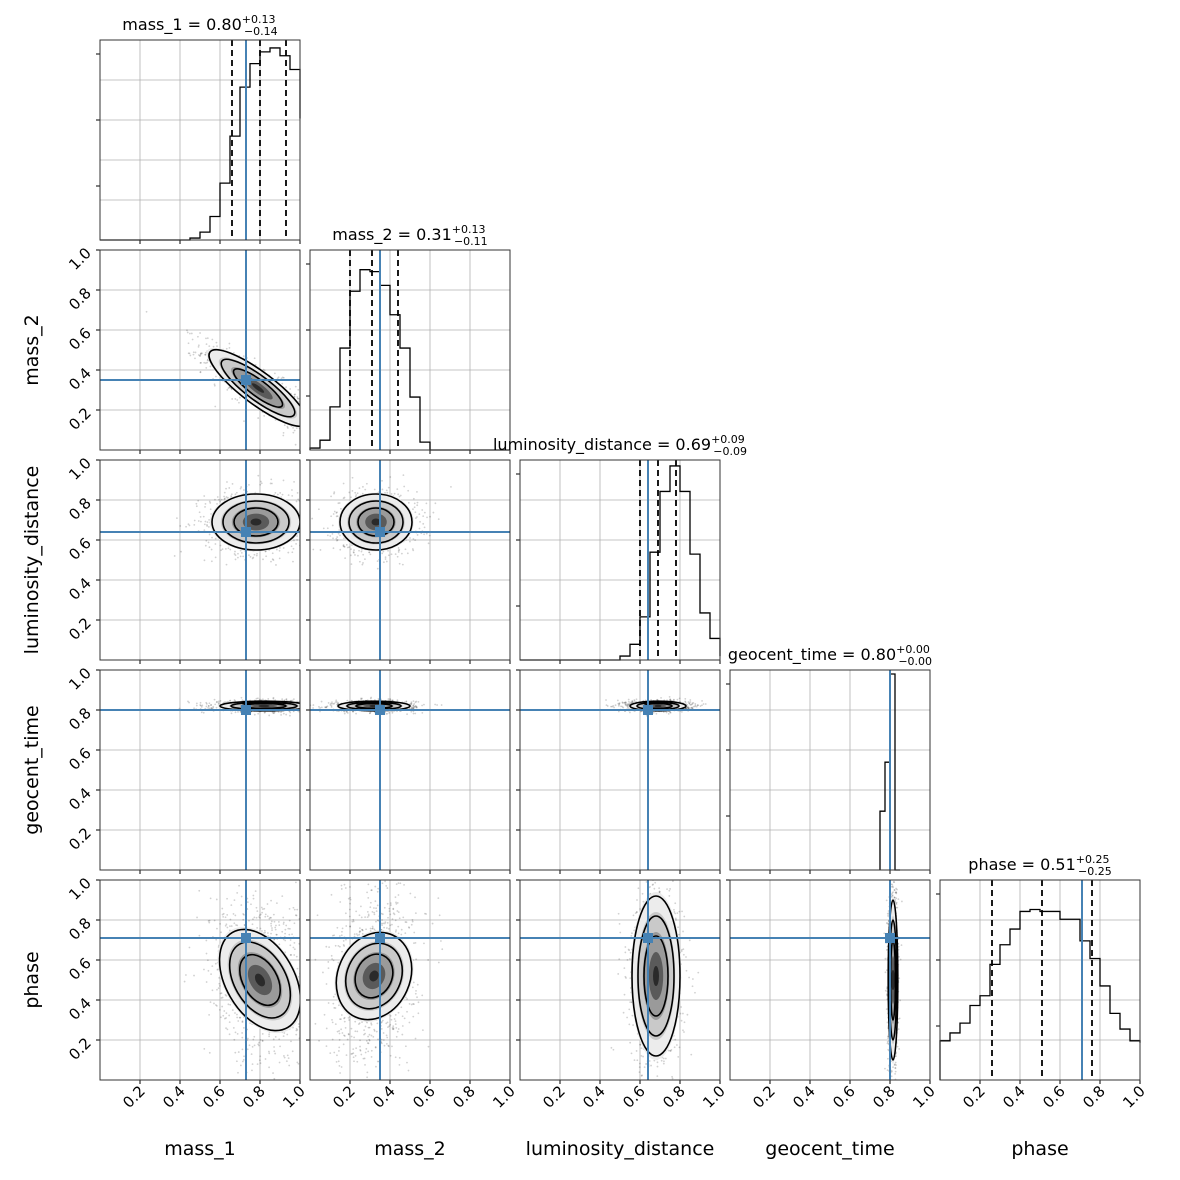 The width and height of the screenshot is (1180, 1180). What do you see at coordinates (202, 560) in the screenshot?
I see `density-layer` at bounding box center [202, 560].